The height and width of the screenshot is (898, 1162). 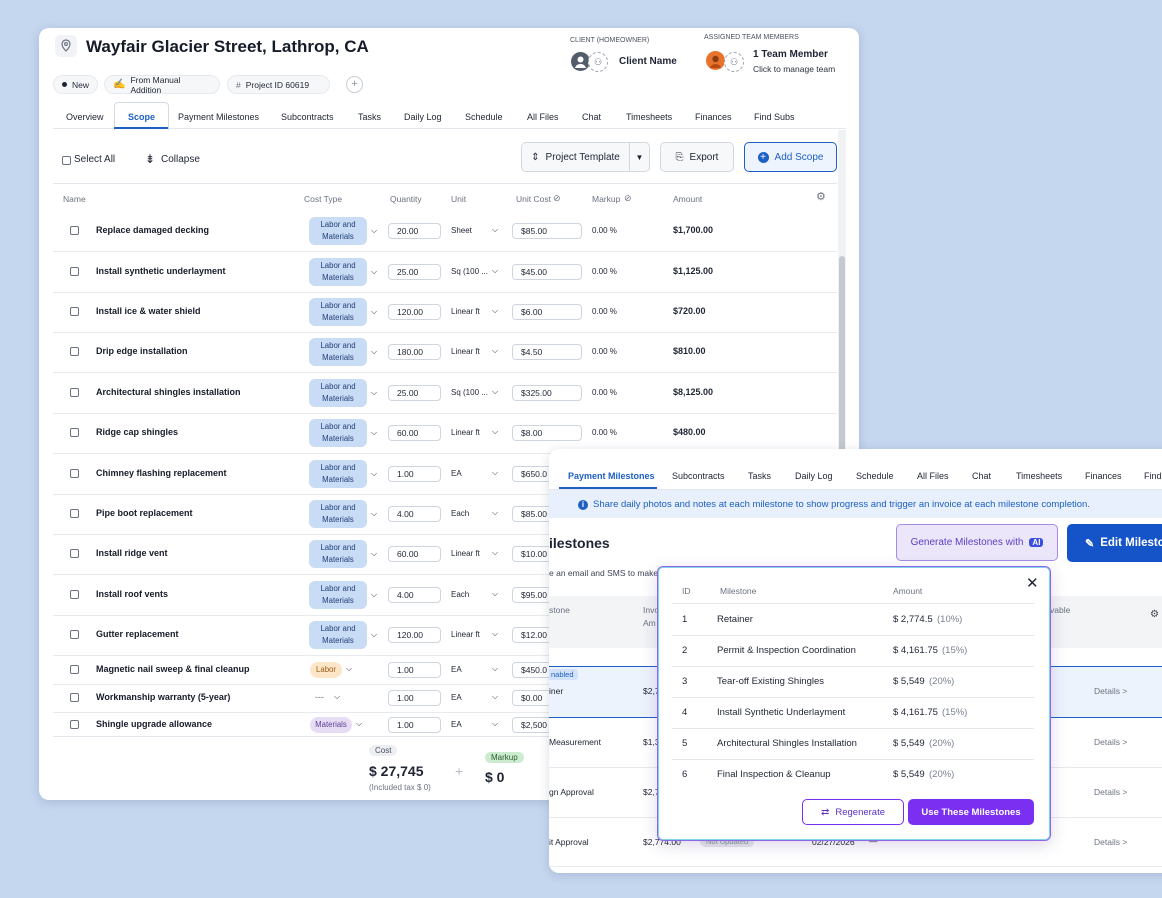 I want to click on scrollbar-thumb, so click(x=842, y=366).